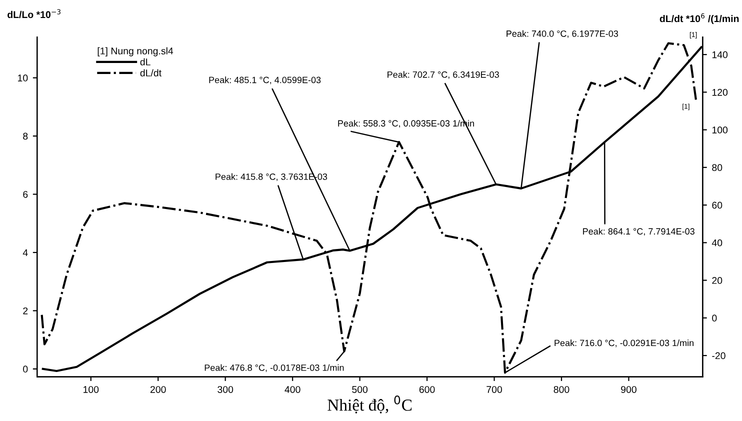 This screenshot has width=742, height=421. Describe the element at coordinates (145, 62) in the screenshot. I see `legend-label: dL` at that location.